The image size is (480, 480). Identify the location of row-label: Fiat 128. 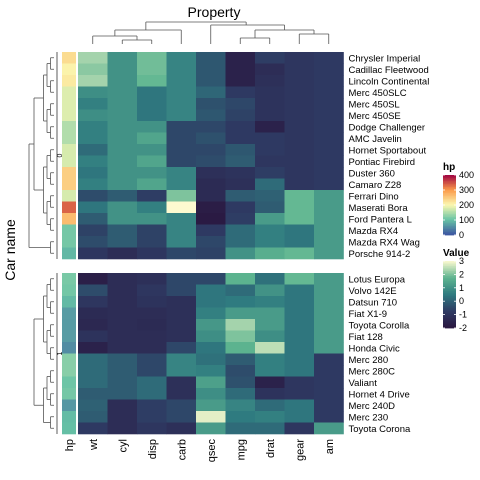
(366, 337).